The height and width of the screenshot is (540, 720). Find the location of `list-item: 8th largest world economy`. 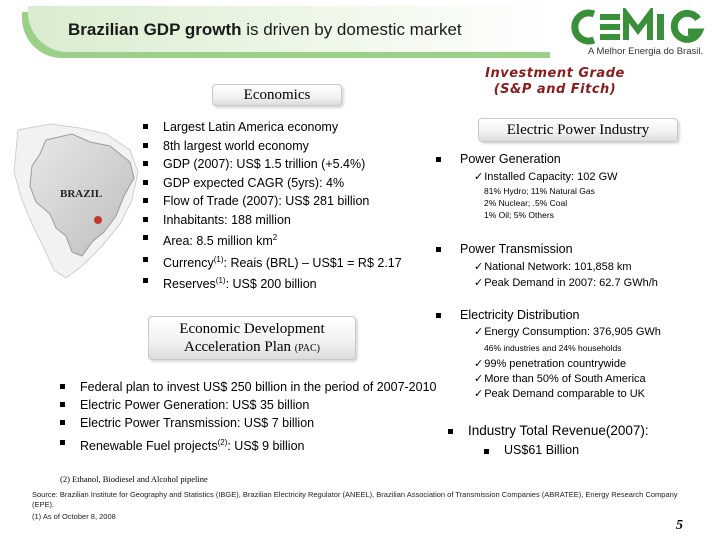

list-item: 8th largest world economy is located at coordinates (272, 146).